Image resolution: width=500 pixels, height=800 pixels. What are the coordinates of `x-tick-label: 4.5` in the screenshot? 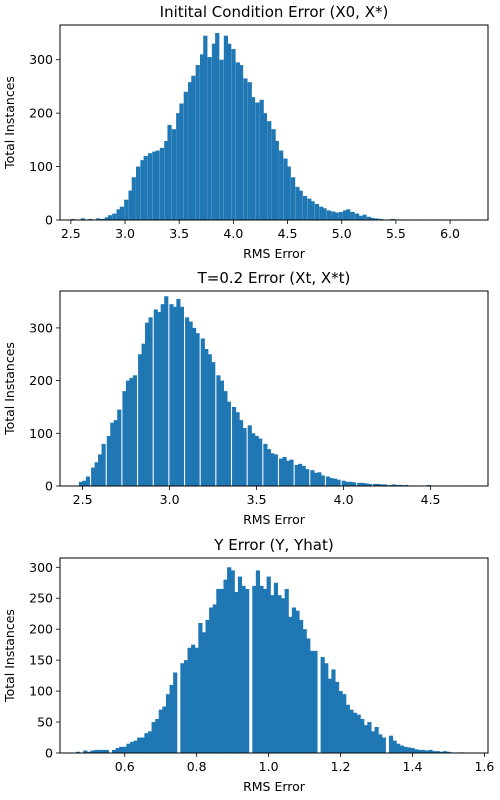 It's located at (288, 233).